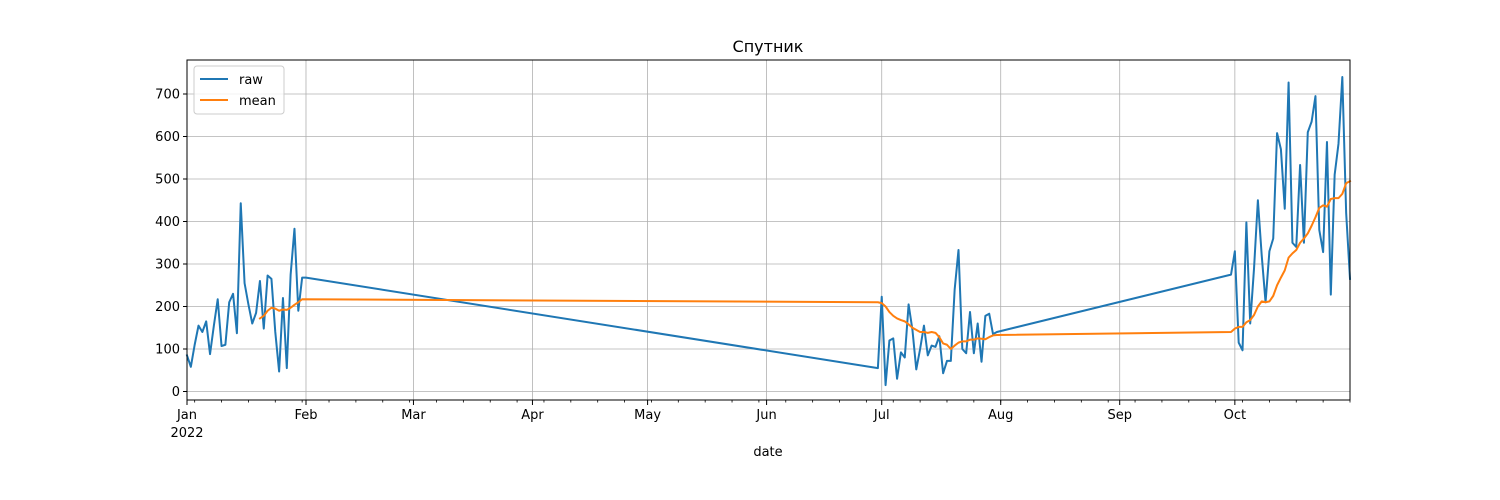 The height and width of the screenshot is (500, 1500). What do you see at coordinates (1000, 415) in the screenshot?
I see `x-tick-label: Aug` at bounding box center [1000, 415].